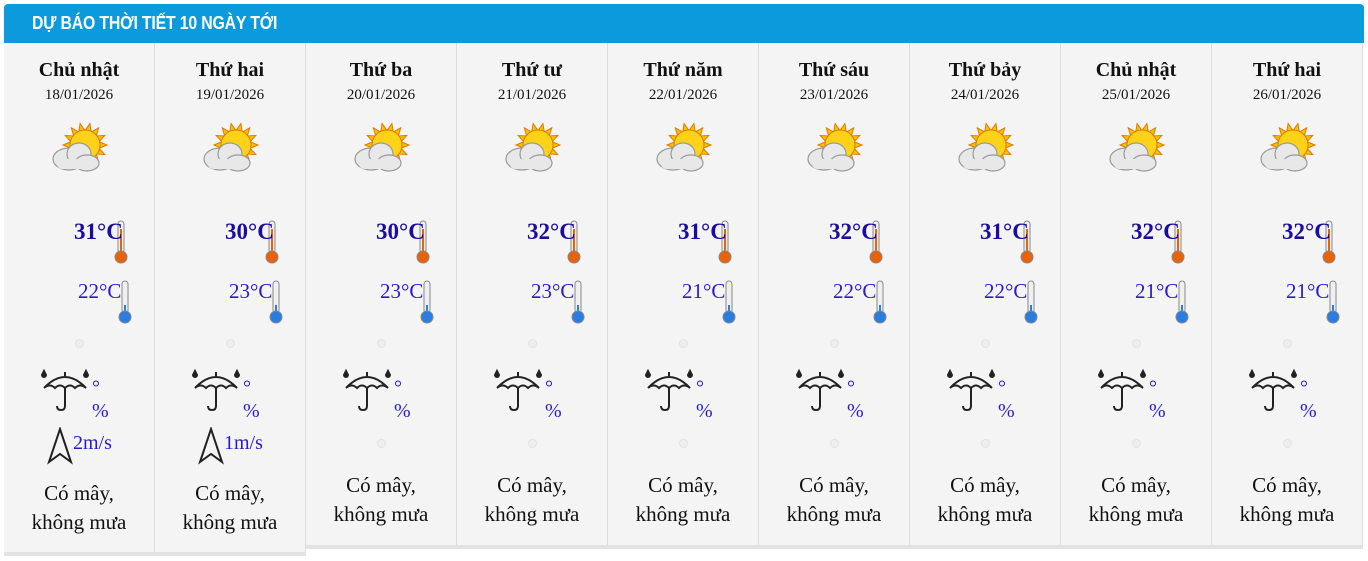  Describe the element at coordinates (1287, 95) in the screenshot. I see `day-date: 26/01/2026` at that location.